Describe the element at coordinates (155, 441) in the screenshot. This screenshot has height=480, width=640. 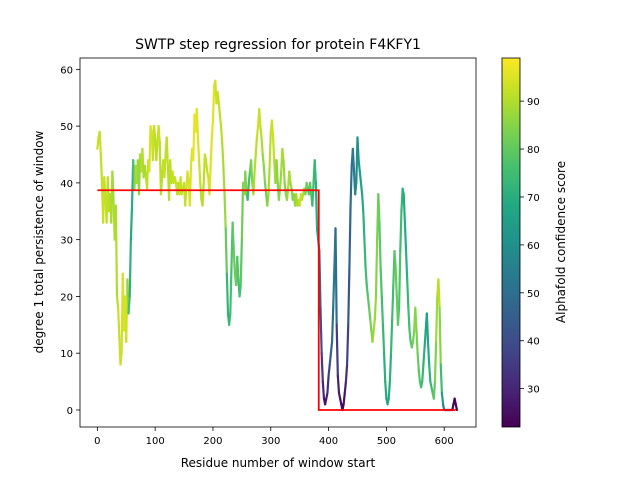
I see `x-tick-label: 100` at that location.